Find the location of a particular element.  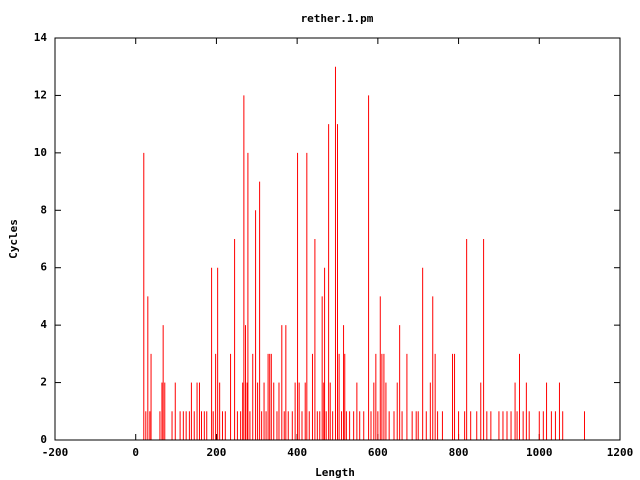

x-tick-label: 0 is located at coordinates (135, 452).